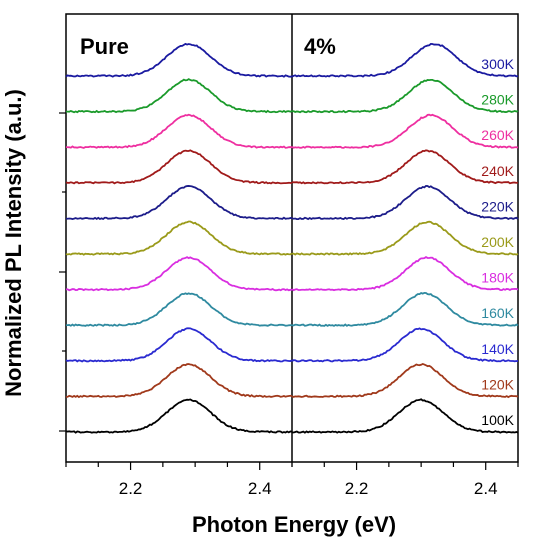 The height and width of the screenshot is (550, 534). I want to click on curve-260K-pure, so click(179, 131).